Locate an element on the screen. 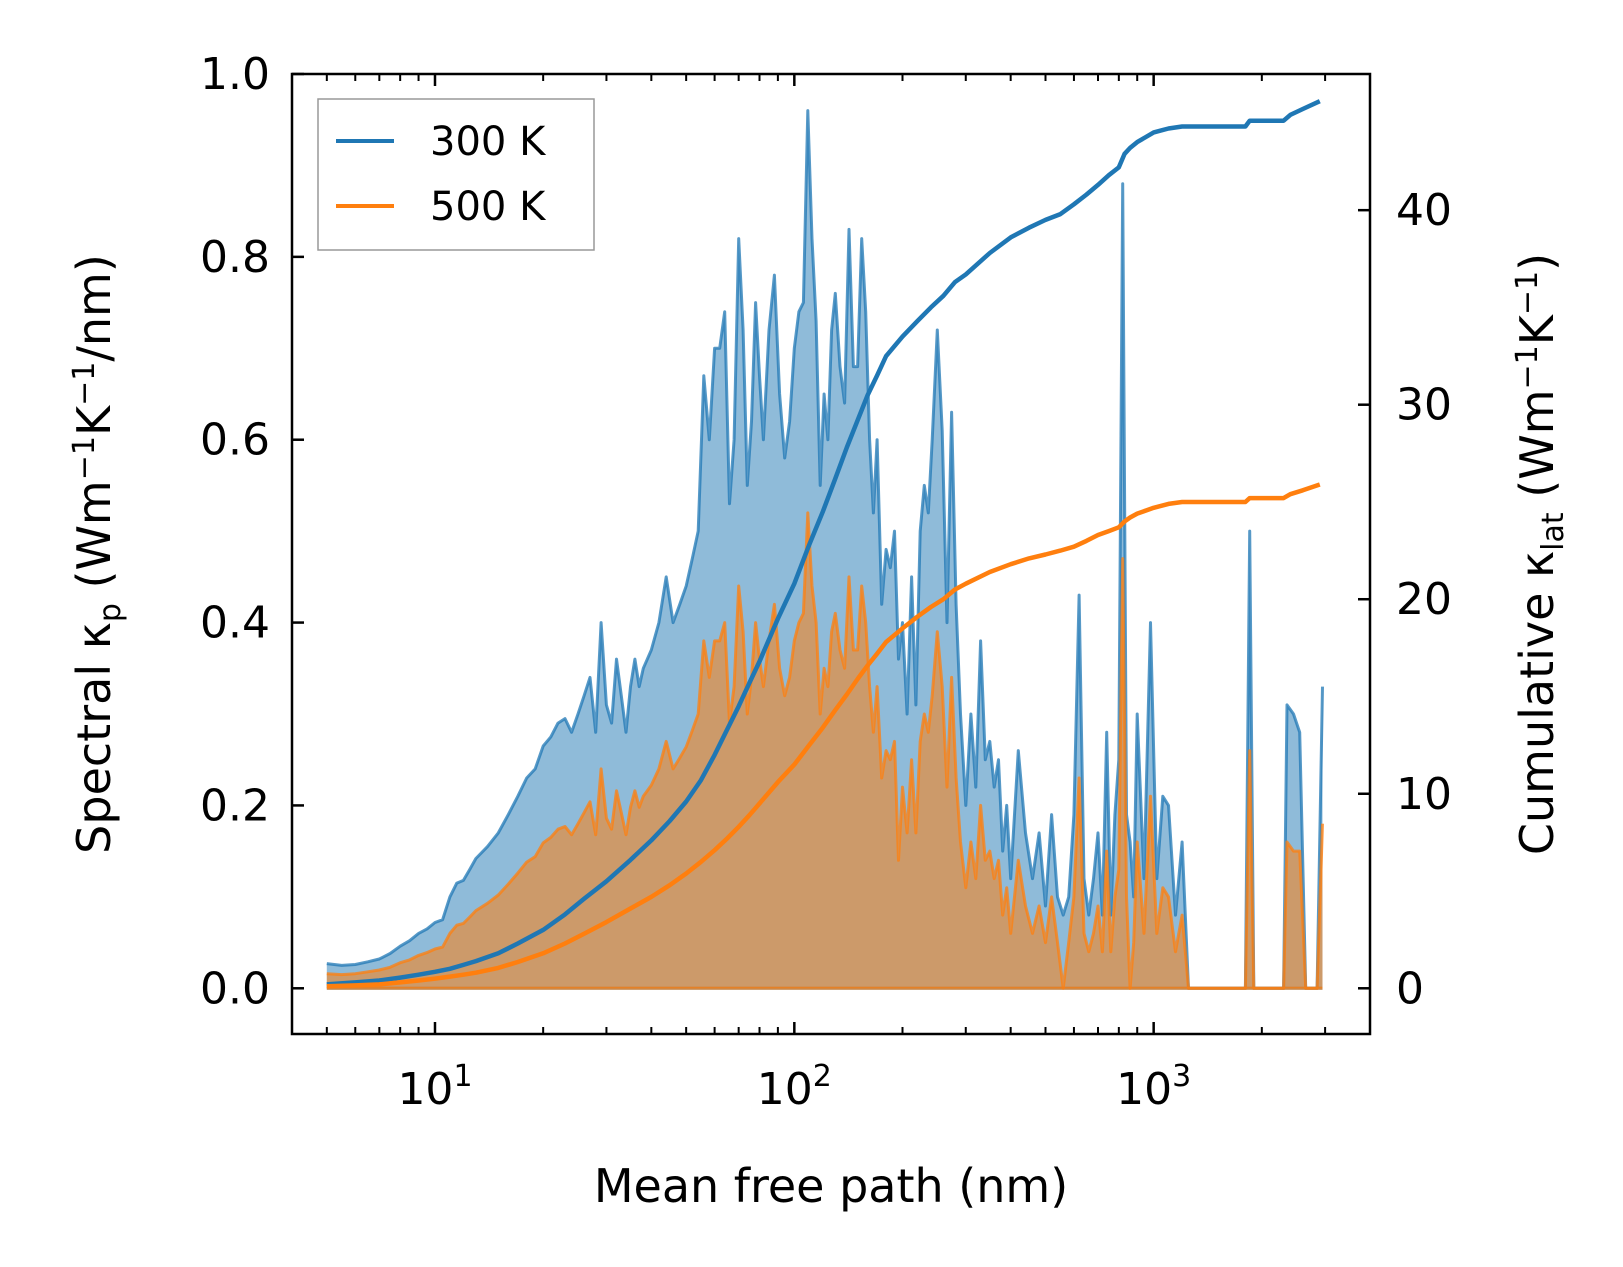 This screenshot has height=1267, width=1623. x-tick-label: 10¹ is located at coordinates (434, 1087).